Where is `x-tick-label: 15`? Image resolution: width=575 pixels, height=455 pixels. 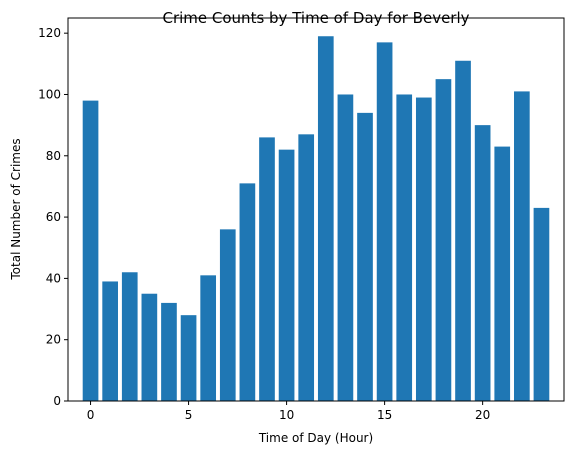 x-tick-label: 15 is located at coordinates (384, 415).